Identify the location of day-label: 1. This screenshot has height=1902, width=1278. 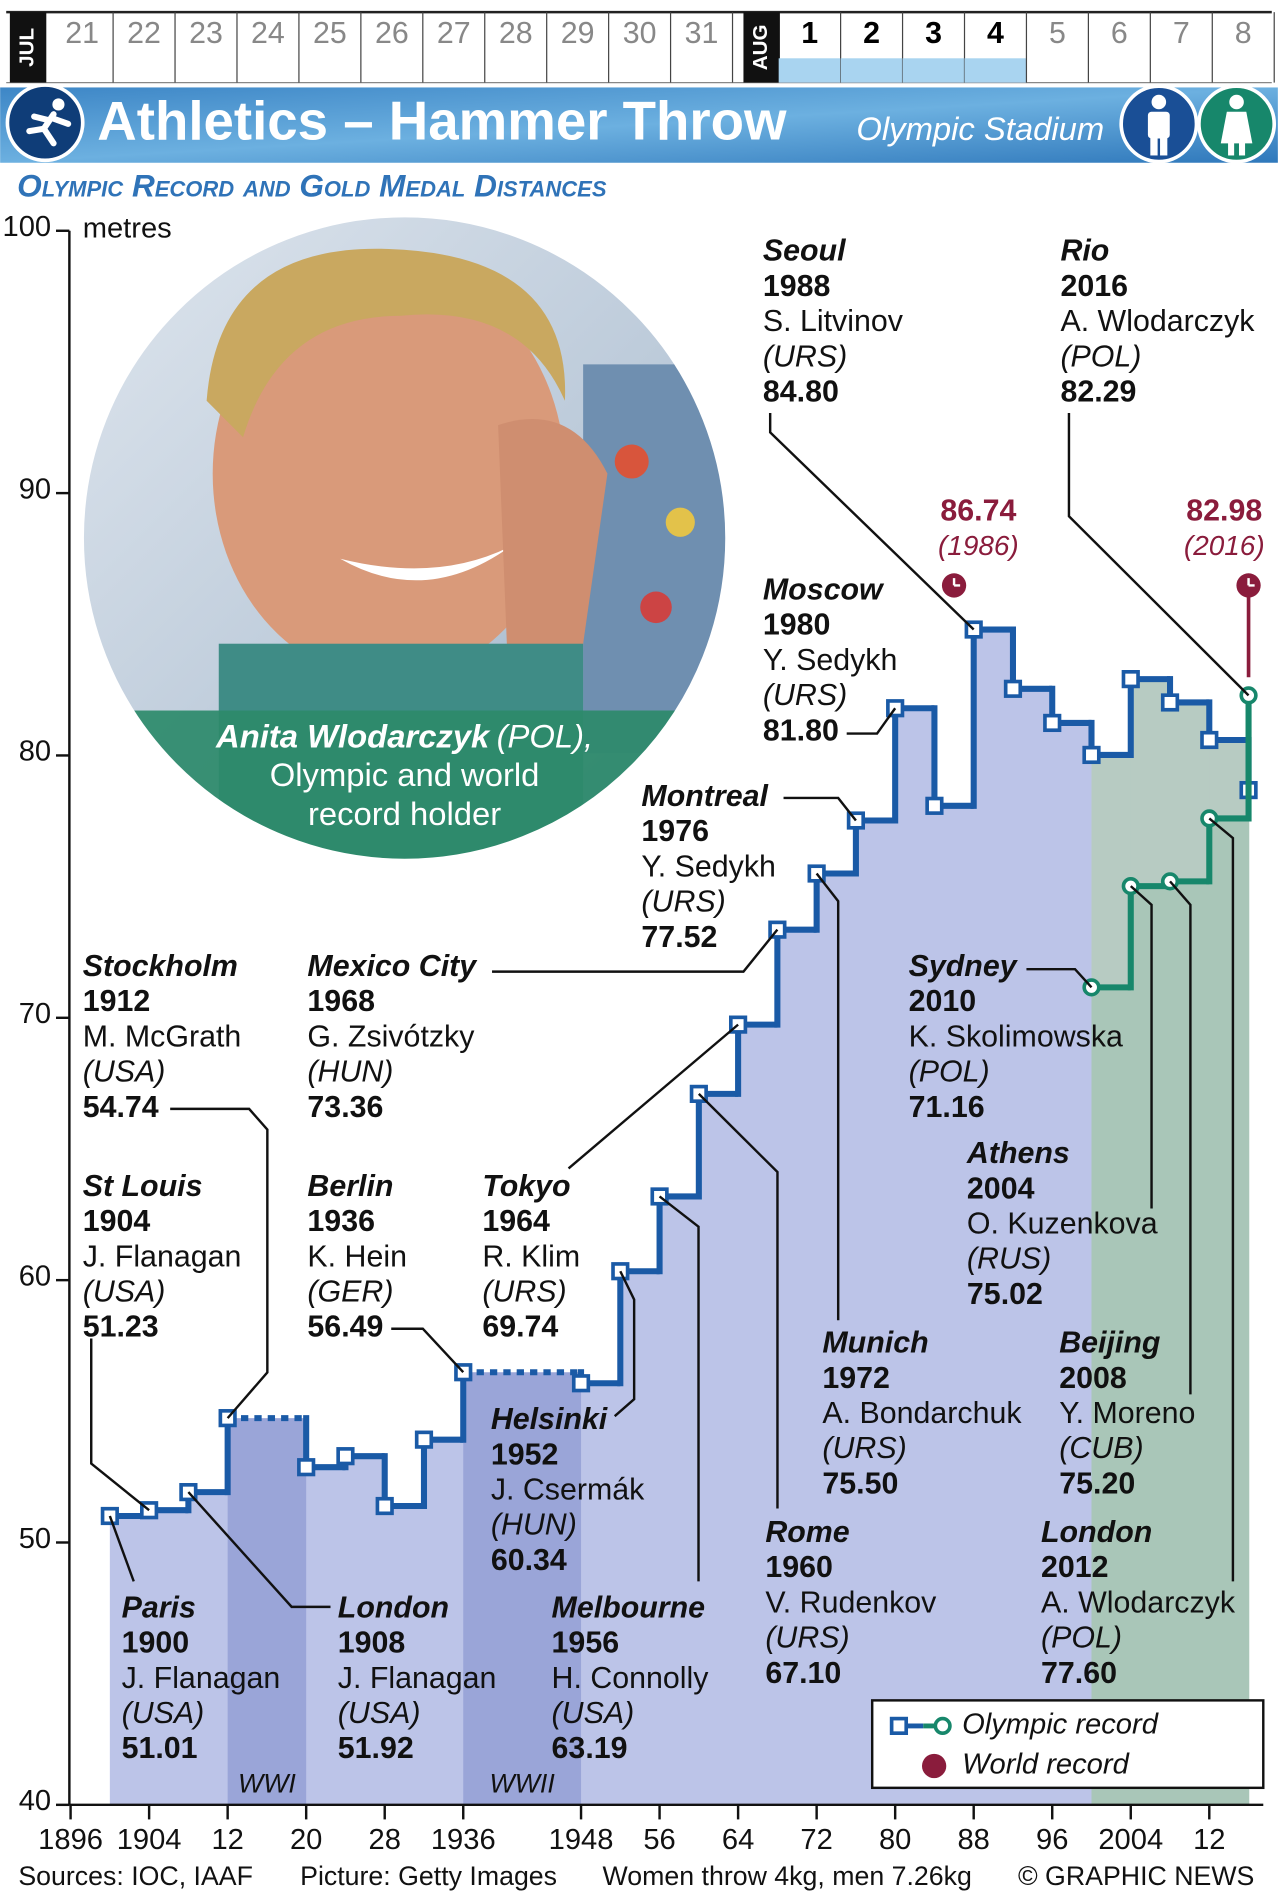
(809, 33).